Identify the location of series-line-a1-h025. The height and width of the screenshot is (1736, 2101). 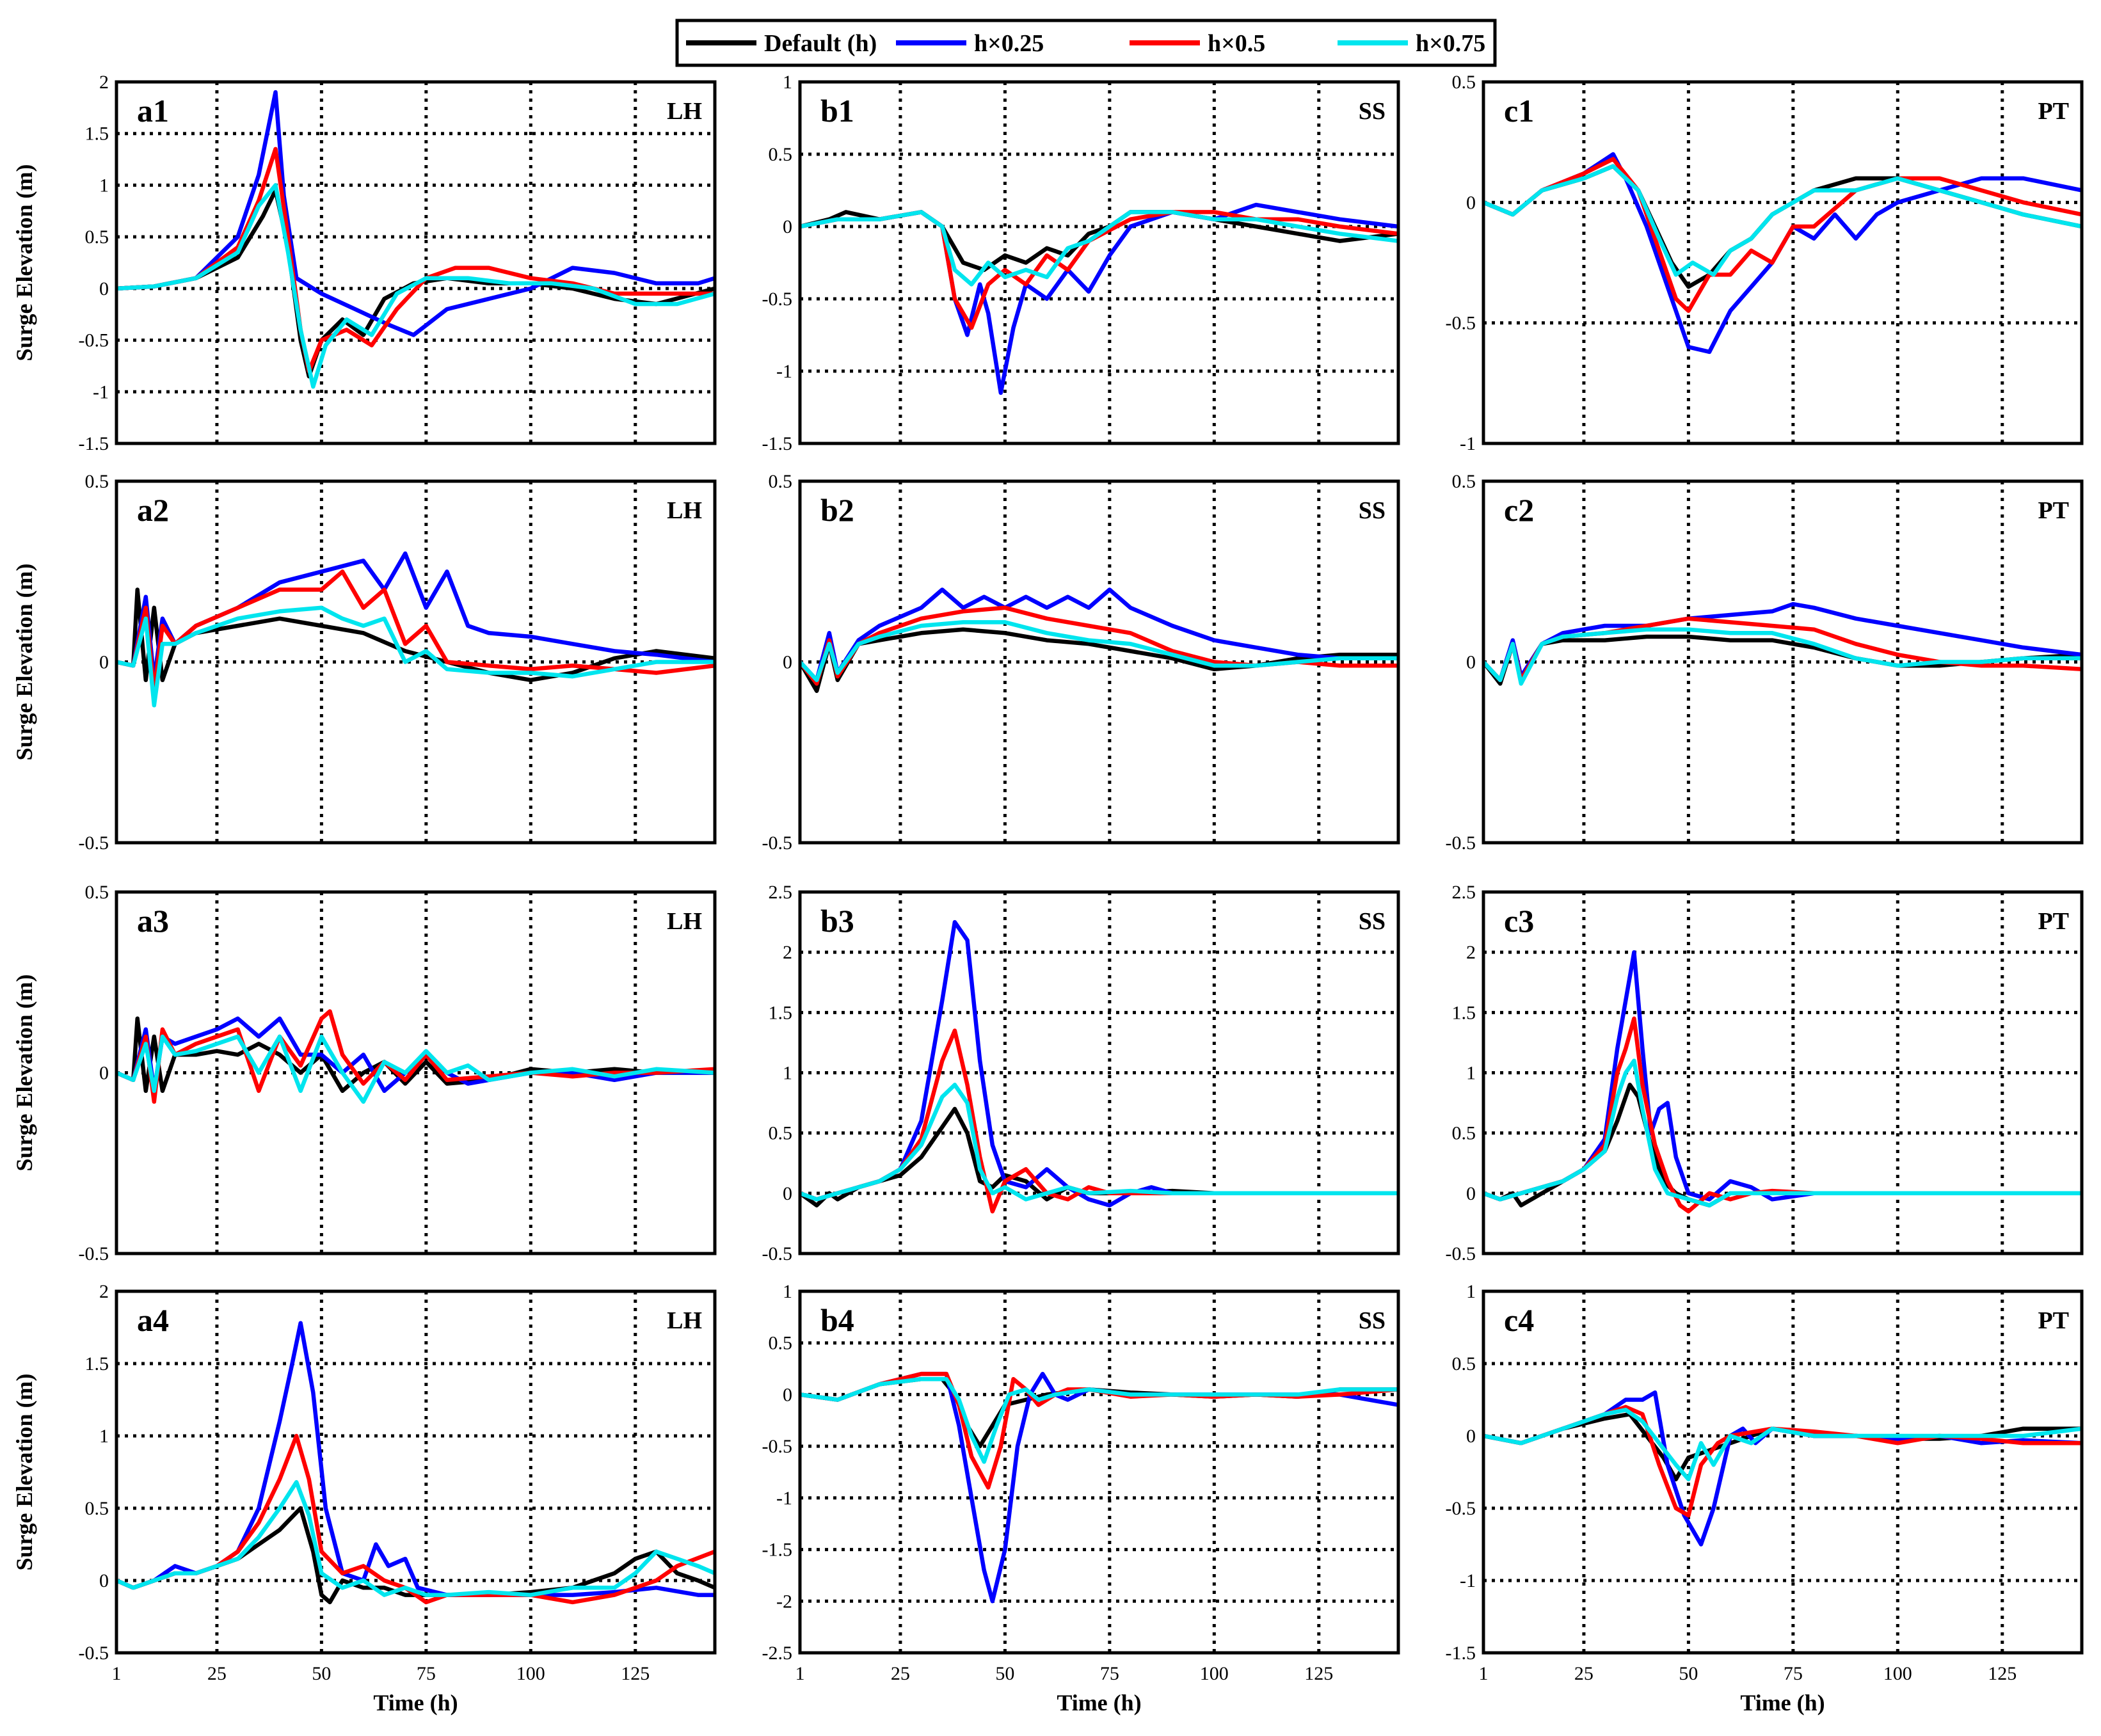
(415, 213).